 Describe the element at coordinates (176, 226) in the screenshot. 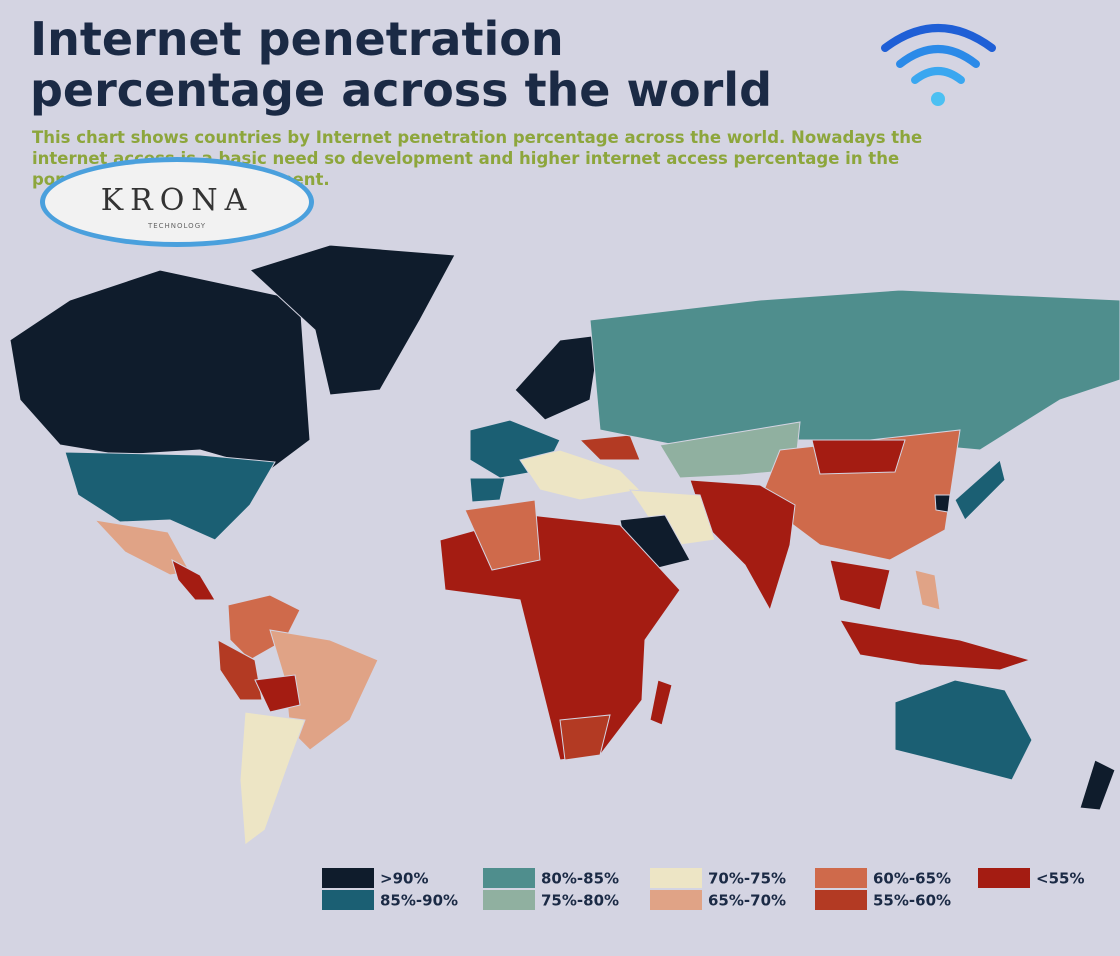

I see `logo-tagline: TECHNOLOGY` at that location.